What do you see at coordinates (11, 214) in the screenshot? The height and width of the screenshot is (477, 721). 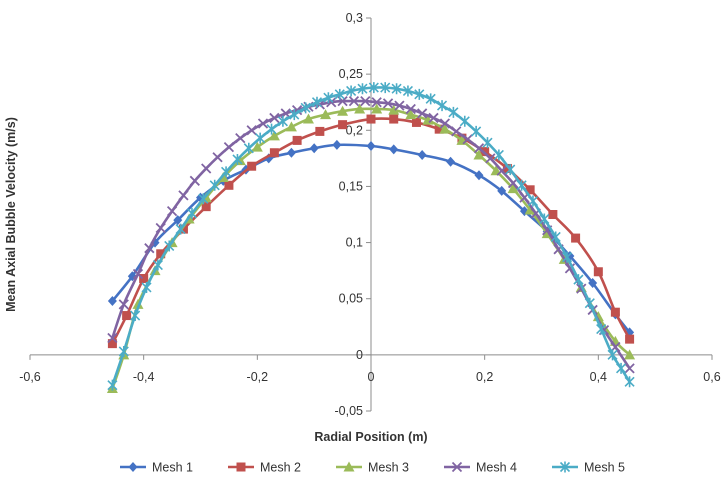 I see `y-axis-title: Mean Axial Bubble Velocity (m/s)` at bounding box center [11, 214].